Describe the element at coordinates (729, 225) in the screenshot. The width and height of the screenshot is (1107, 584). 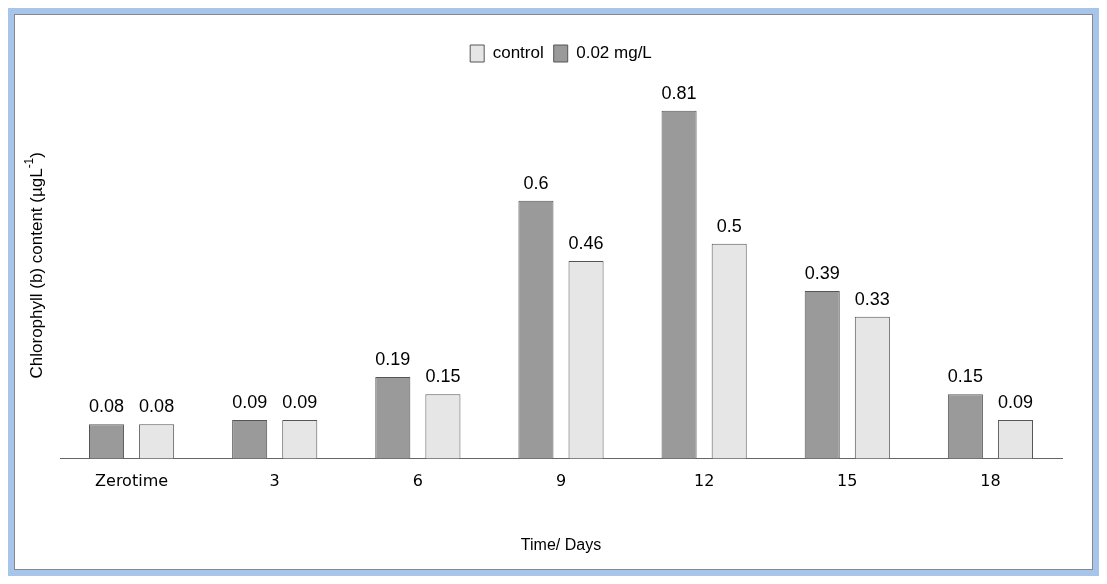
I see `data-label: 0.5` at that location.